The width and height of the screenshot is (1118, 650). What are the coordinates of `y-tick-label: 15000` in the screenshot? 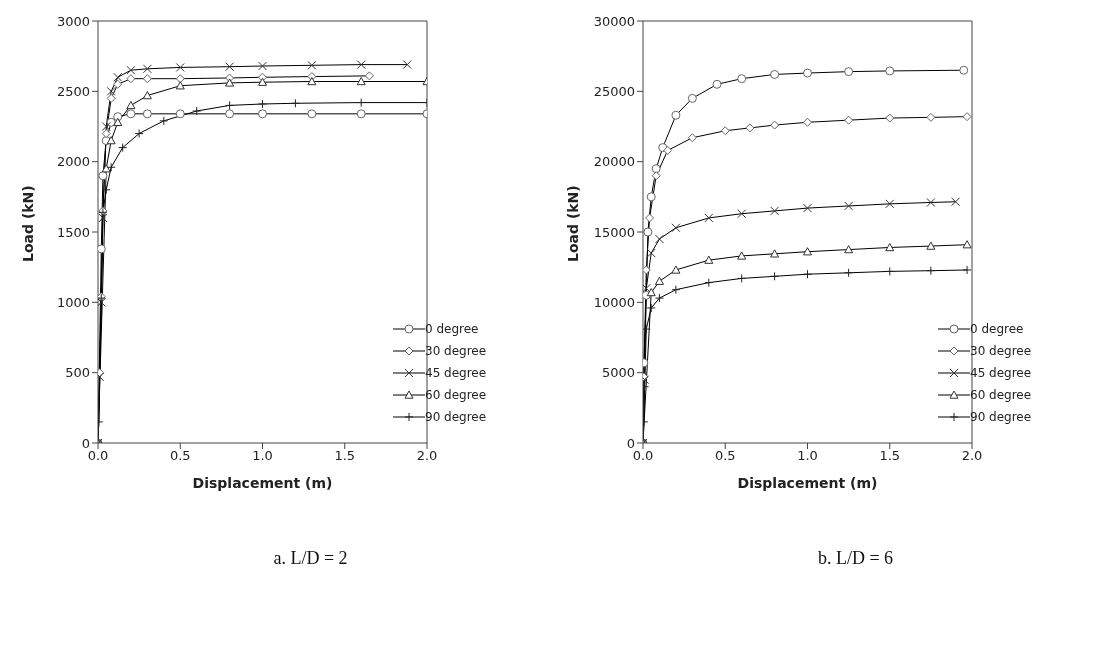 It's located at (614, 232).